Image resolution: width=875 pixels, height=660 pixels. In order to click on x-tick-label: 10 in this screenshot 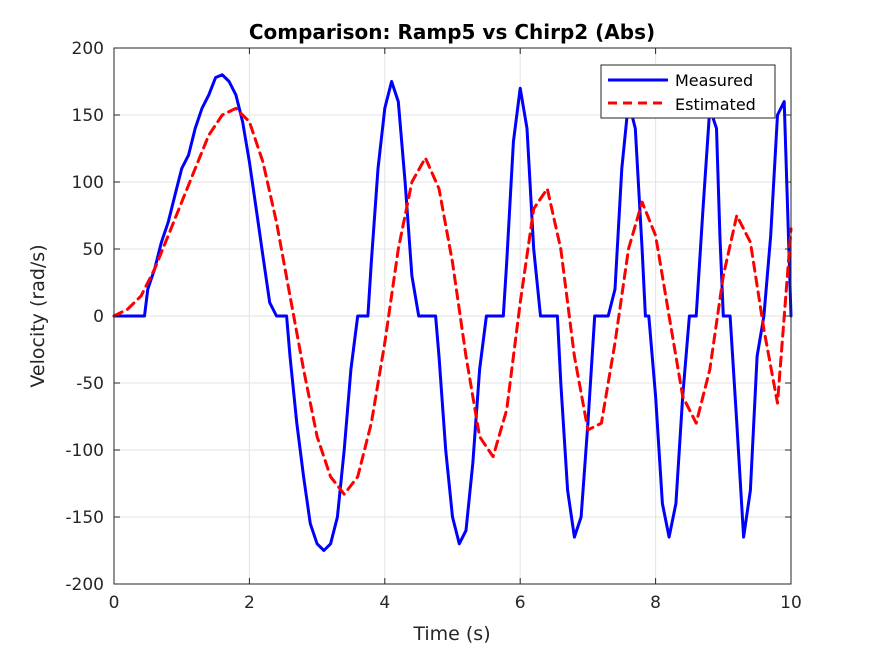, I will do `click(791, 603)`.